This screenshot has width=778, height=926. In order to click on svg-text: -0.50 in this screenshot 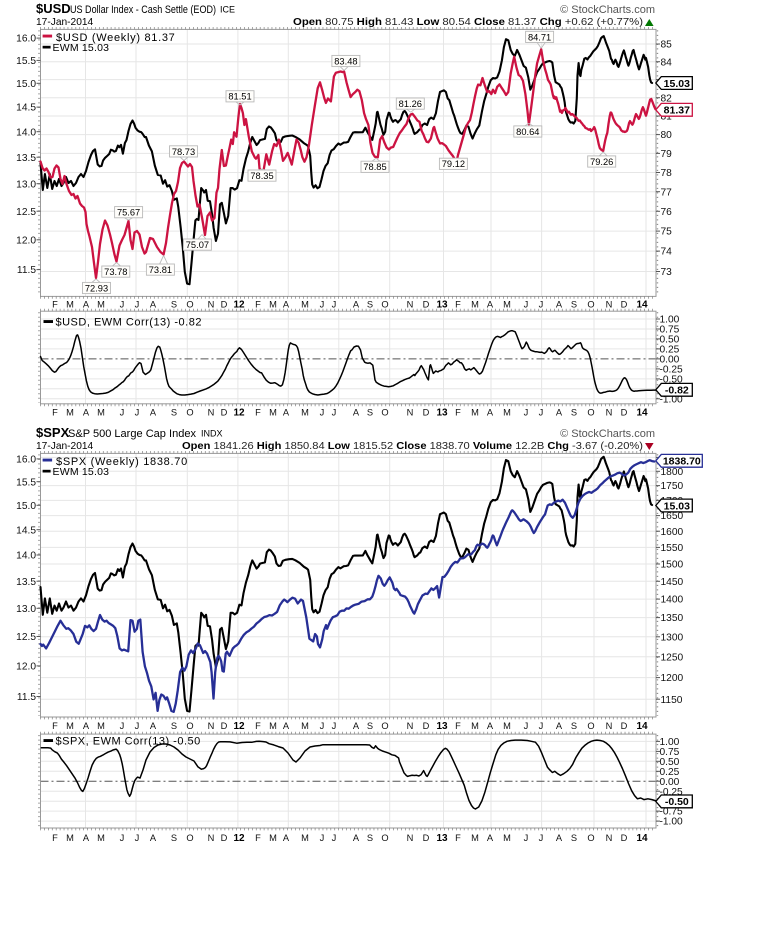, I will do `click(672, 380)`.